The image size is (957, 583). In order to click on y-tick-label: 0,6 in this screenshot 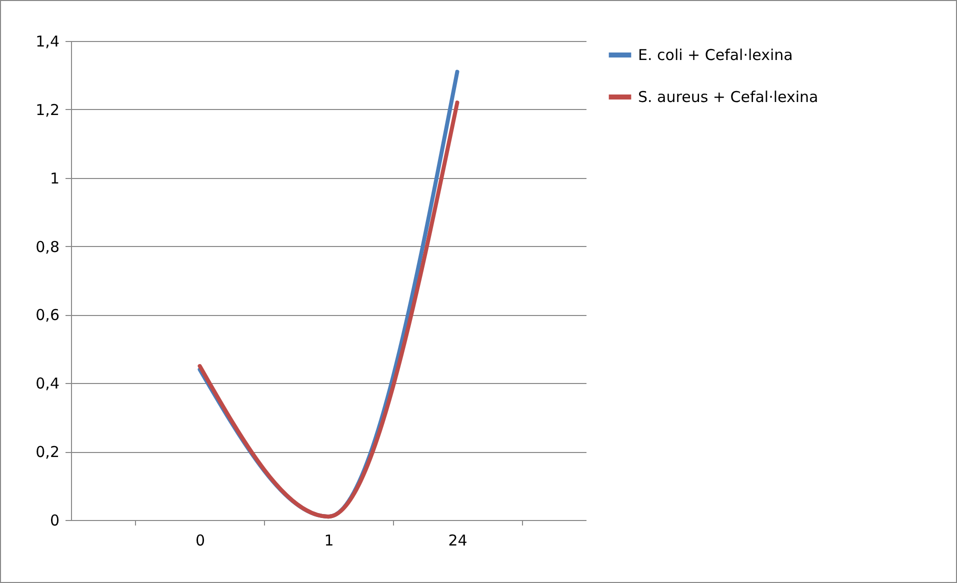, I will do `click(48, 315)`.